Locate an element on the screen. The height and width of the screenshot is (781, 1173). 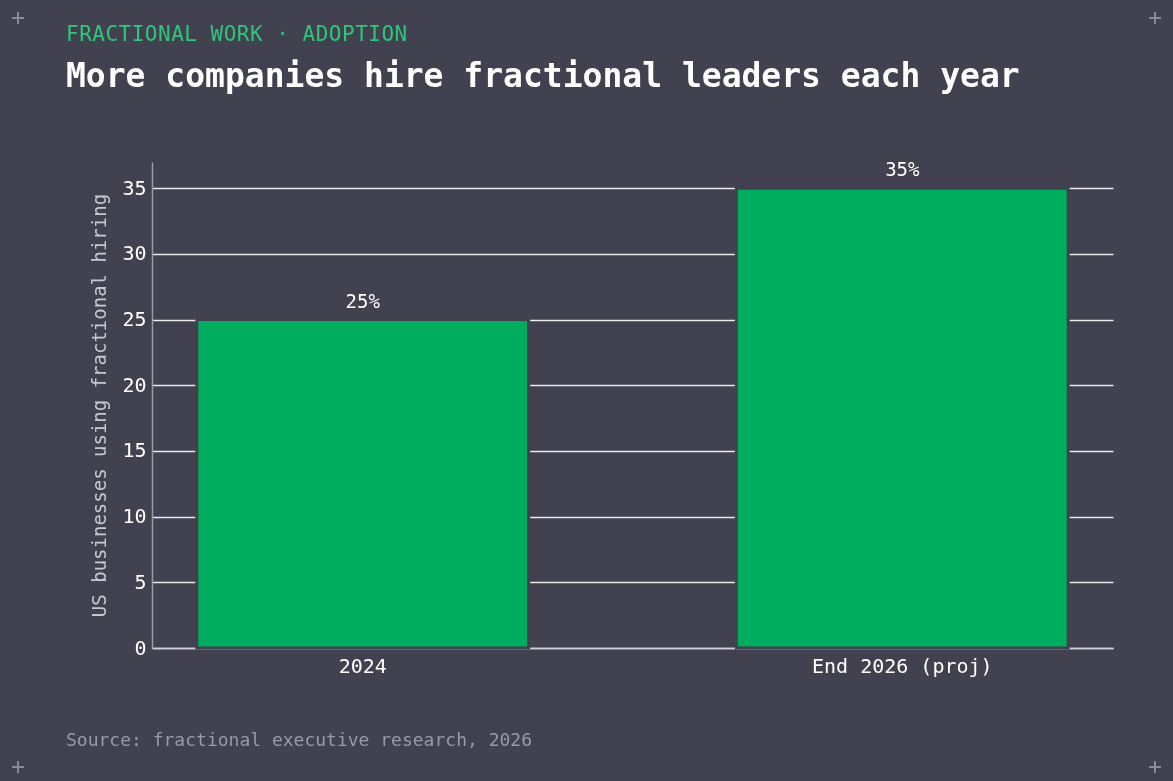
y-tick-label: 35 is located at coordinates (134, 187).